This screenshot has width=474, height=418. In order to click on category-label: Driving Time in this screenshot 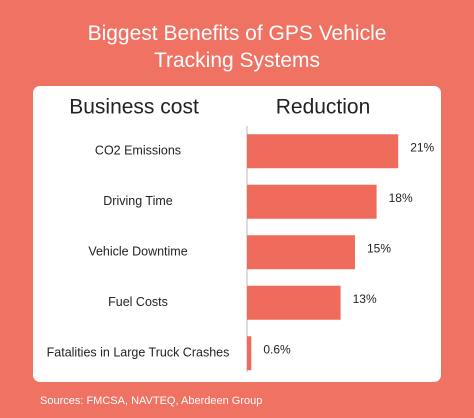, I will do `click(138, 201)`.